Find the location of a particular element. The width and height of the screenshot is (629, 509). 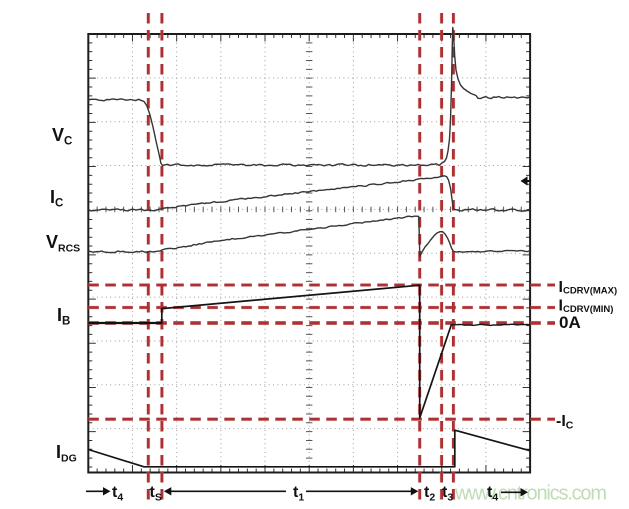

svg-text: t2 is located at coordinates (429, 494).